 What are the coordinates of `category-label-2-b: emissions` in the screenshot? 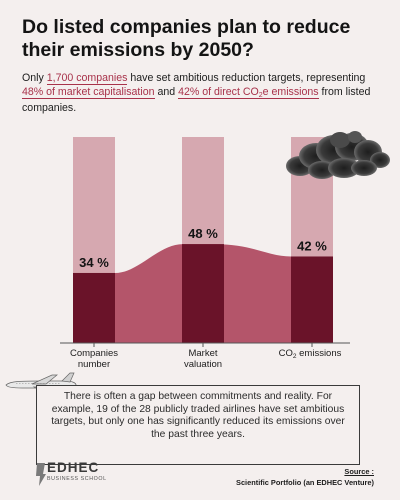 It's located at (319, 353).